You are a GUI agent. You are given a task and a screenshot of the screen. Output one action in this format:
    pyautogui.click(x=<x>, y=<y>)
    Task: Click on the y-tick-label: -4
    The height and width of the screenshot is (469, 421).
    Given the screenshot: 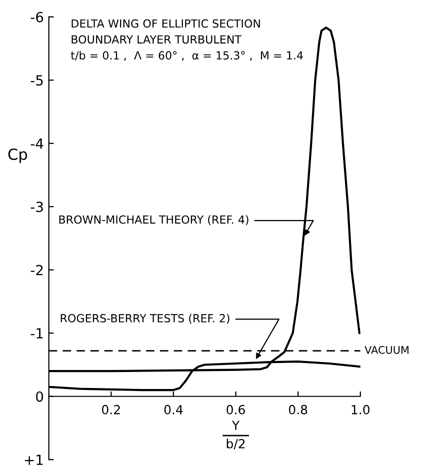 What is the action you would take?
    pyautogui.click(x=37, y=143)
    